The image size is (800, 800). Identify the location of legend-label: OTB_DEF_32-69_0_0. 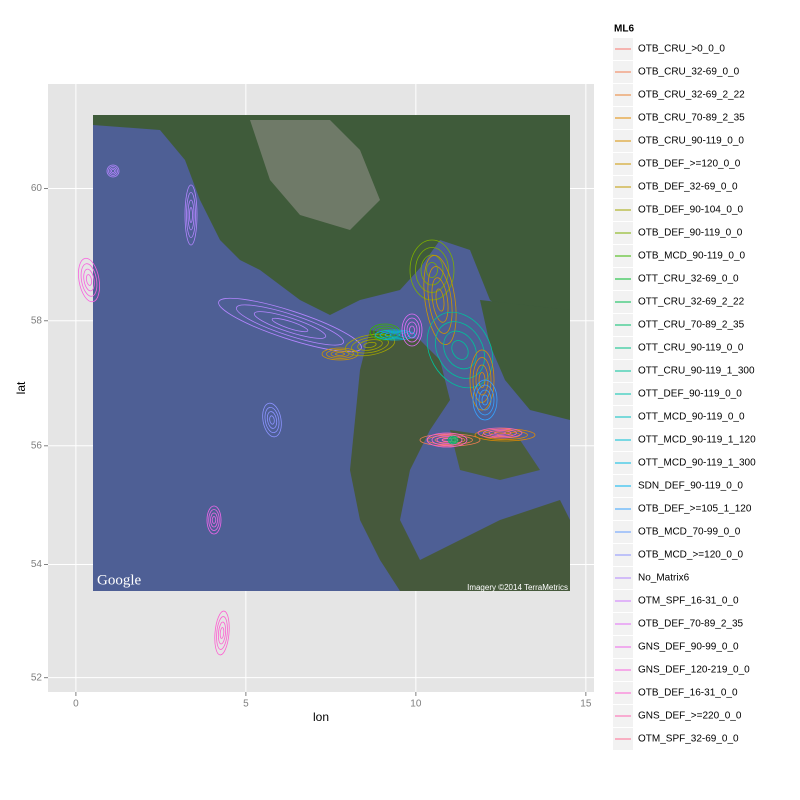
(688, 187).